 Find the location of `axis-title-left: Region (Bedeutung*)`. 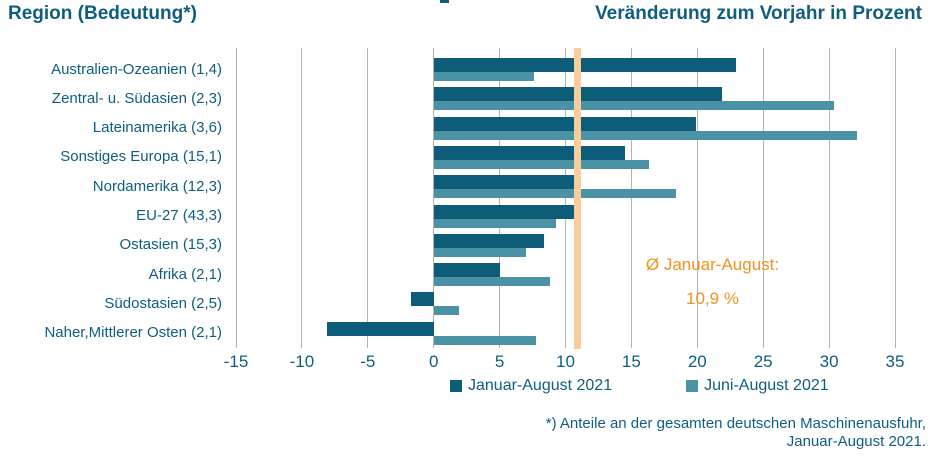

axis-title-left: Region (Bedeutung*) is located at coordinates (102, 13).